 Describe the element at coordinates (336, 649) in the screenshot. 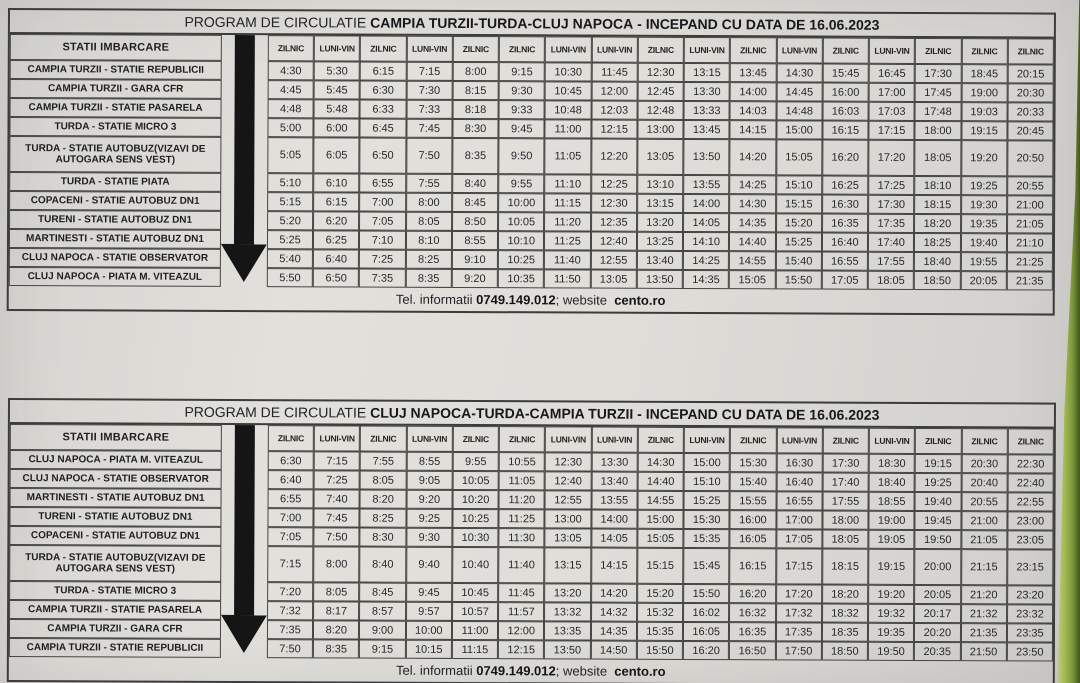

I see `departure-time: 8:35` at that location.